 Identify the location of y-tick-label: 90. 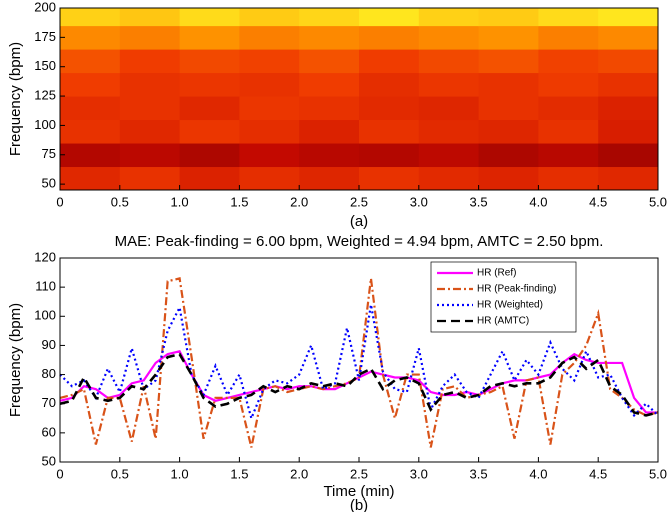
(49, 344).